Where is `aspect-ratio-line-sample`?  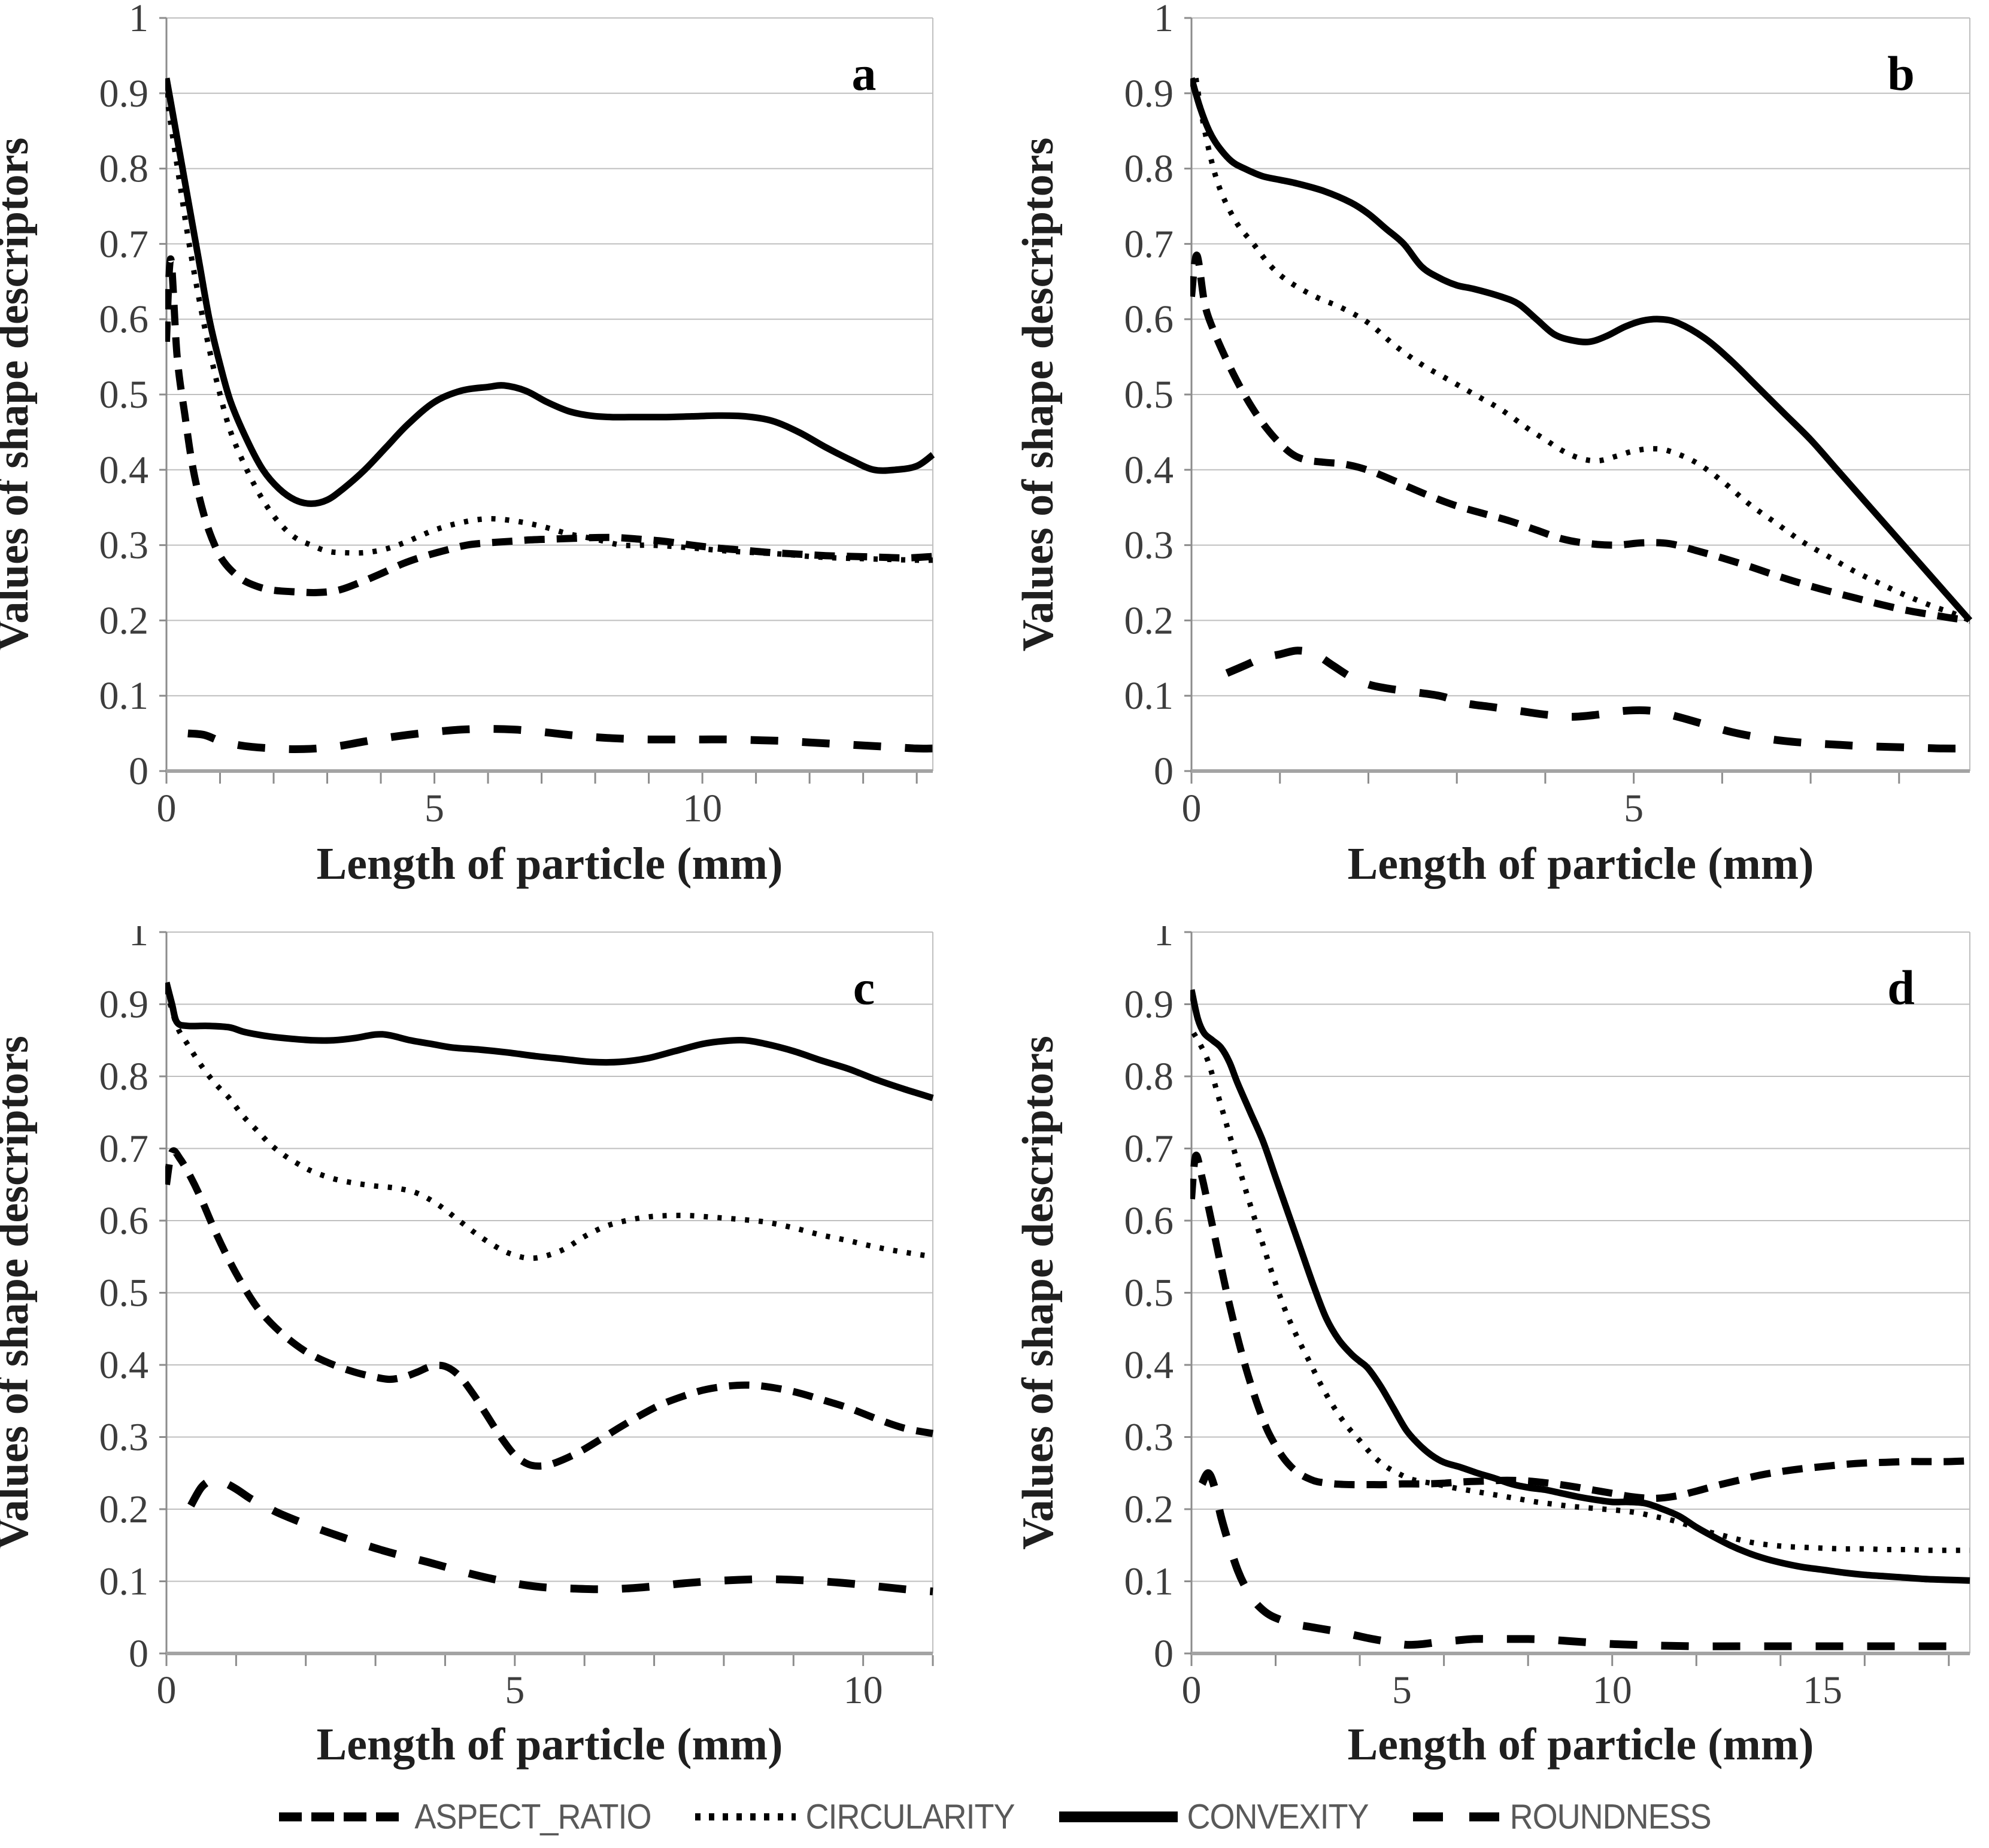
aspect-ratio-line-sample is located at coordinates (342, 1817).